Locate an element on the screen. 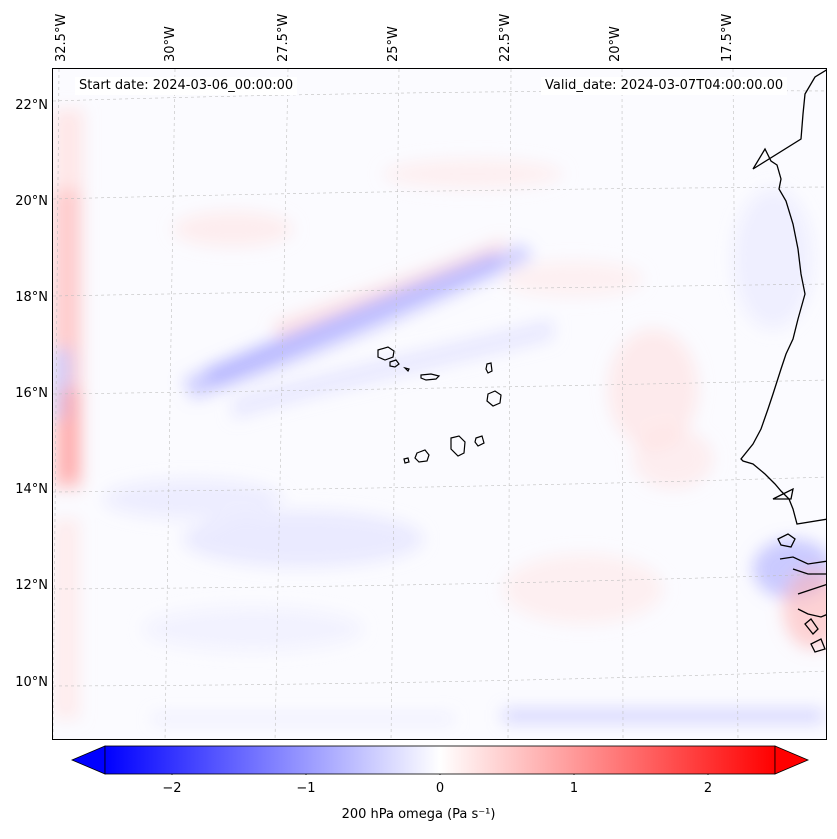 The height and width of the screenshot is (839, 837). lon-label-27-5w: 27.5°W is located at coordinates (283, 37).